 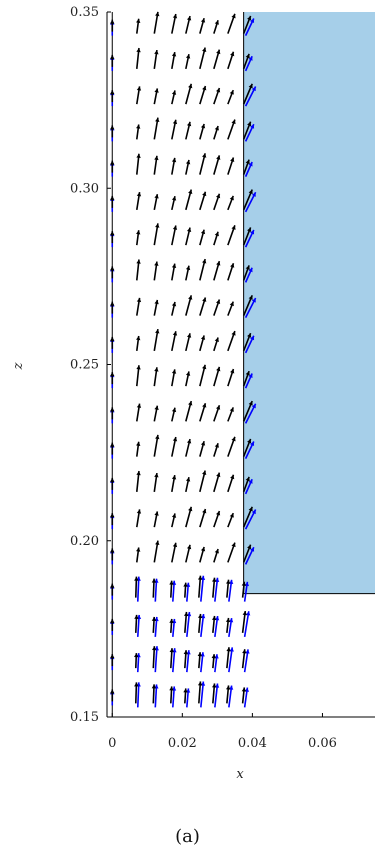 I want to click on x-axis-label: x, so click(x=240, y=774).